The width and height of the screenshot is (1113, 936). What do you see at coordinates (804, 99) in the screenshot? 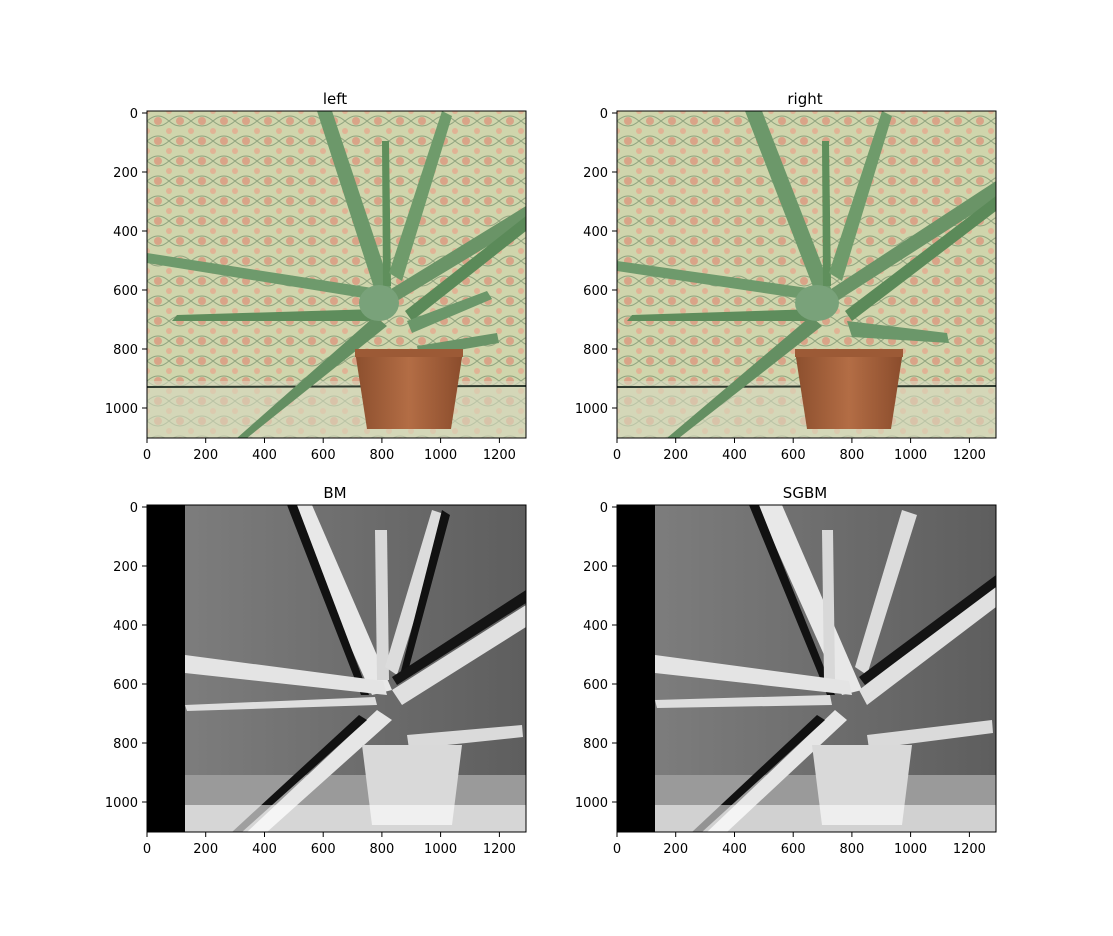
I see `panel-title-right: right` at bounding box center [804, 99].